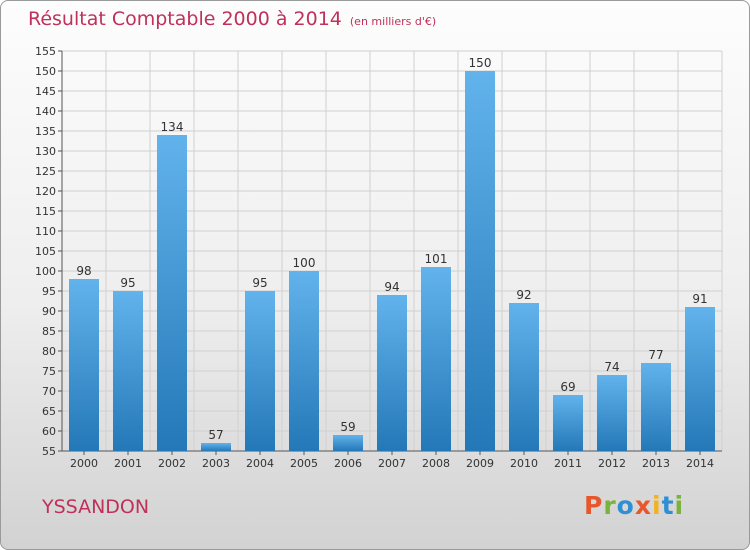  I want to click on chart-title-main: Résultat Comptable 2000 à 2014, so click(185, 19).